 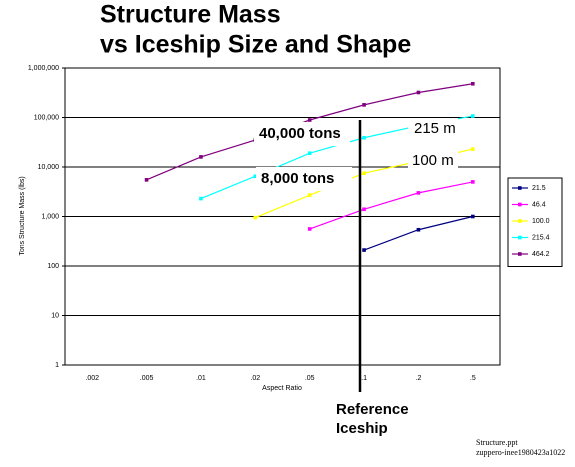 What do you see at coordinates (310, 378) in the screenshot?
I see `x-tick-label: .05` at bounding box center [310, 378].